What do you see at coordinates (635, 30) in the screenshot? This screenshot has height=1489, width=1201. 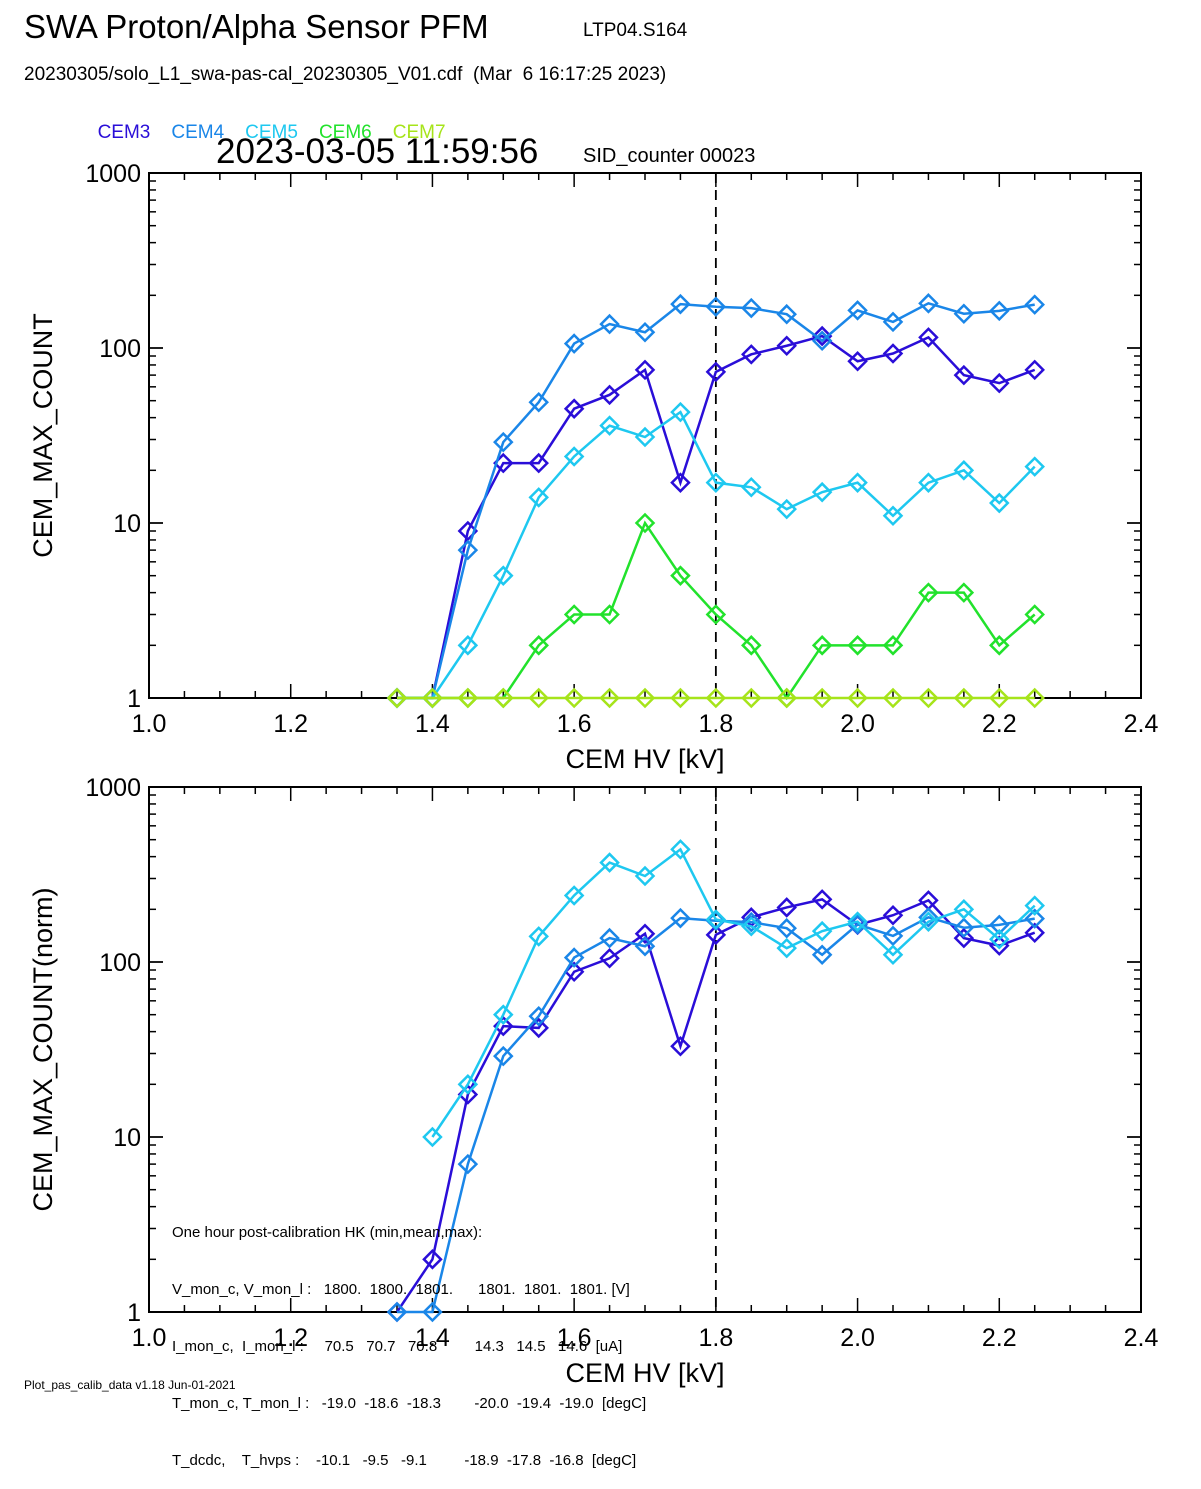 I see `chart-subtitle: LTP04.S164` at bounding box center [635, 30].